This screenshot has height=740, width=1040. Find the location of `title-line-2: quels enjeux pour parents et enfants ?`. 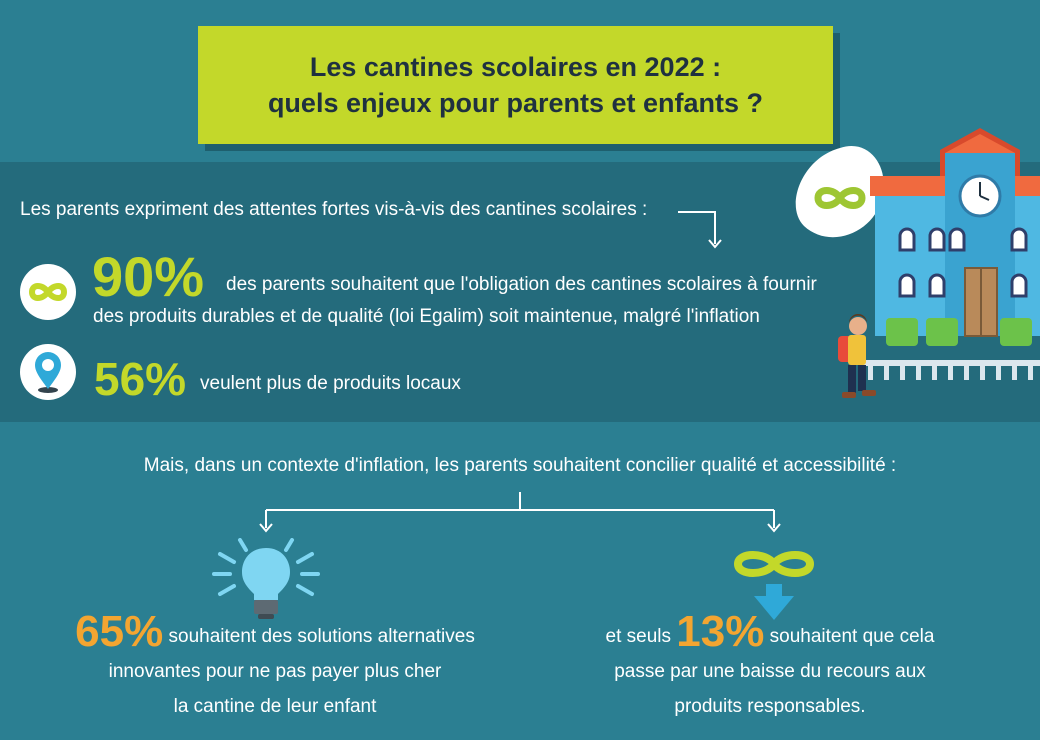

title-line-2: quels enjeux pour parents et enfants ? is located at coordinates (515, 103).